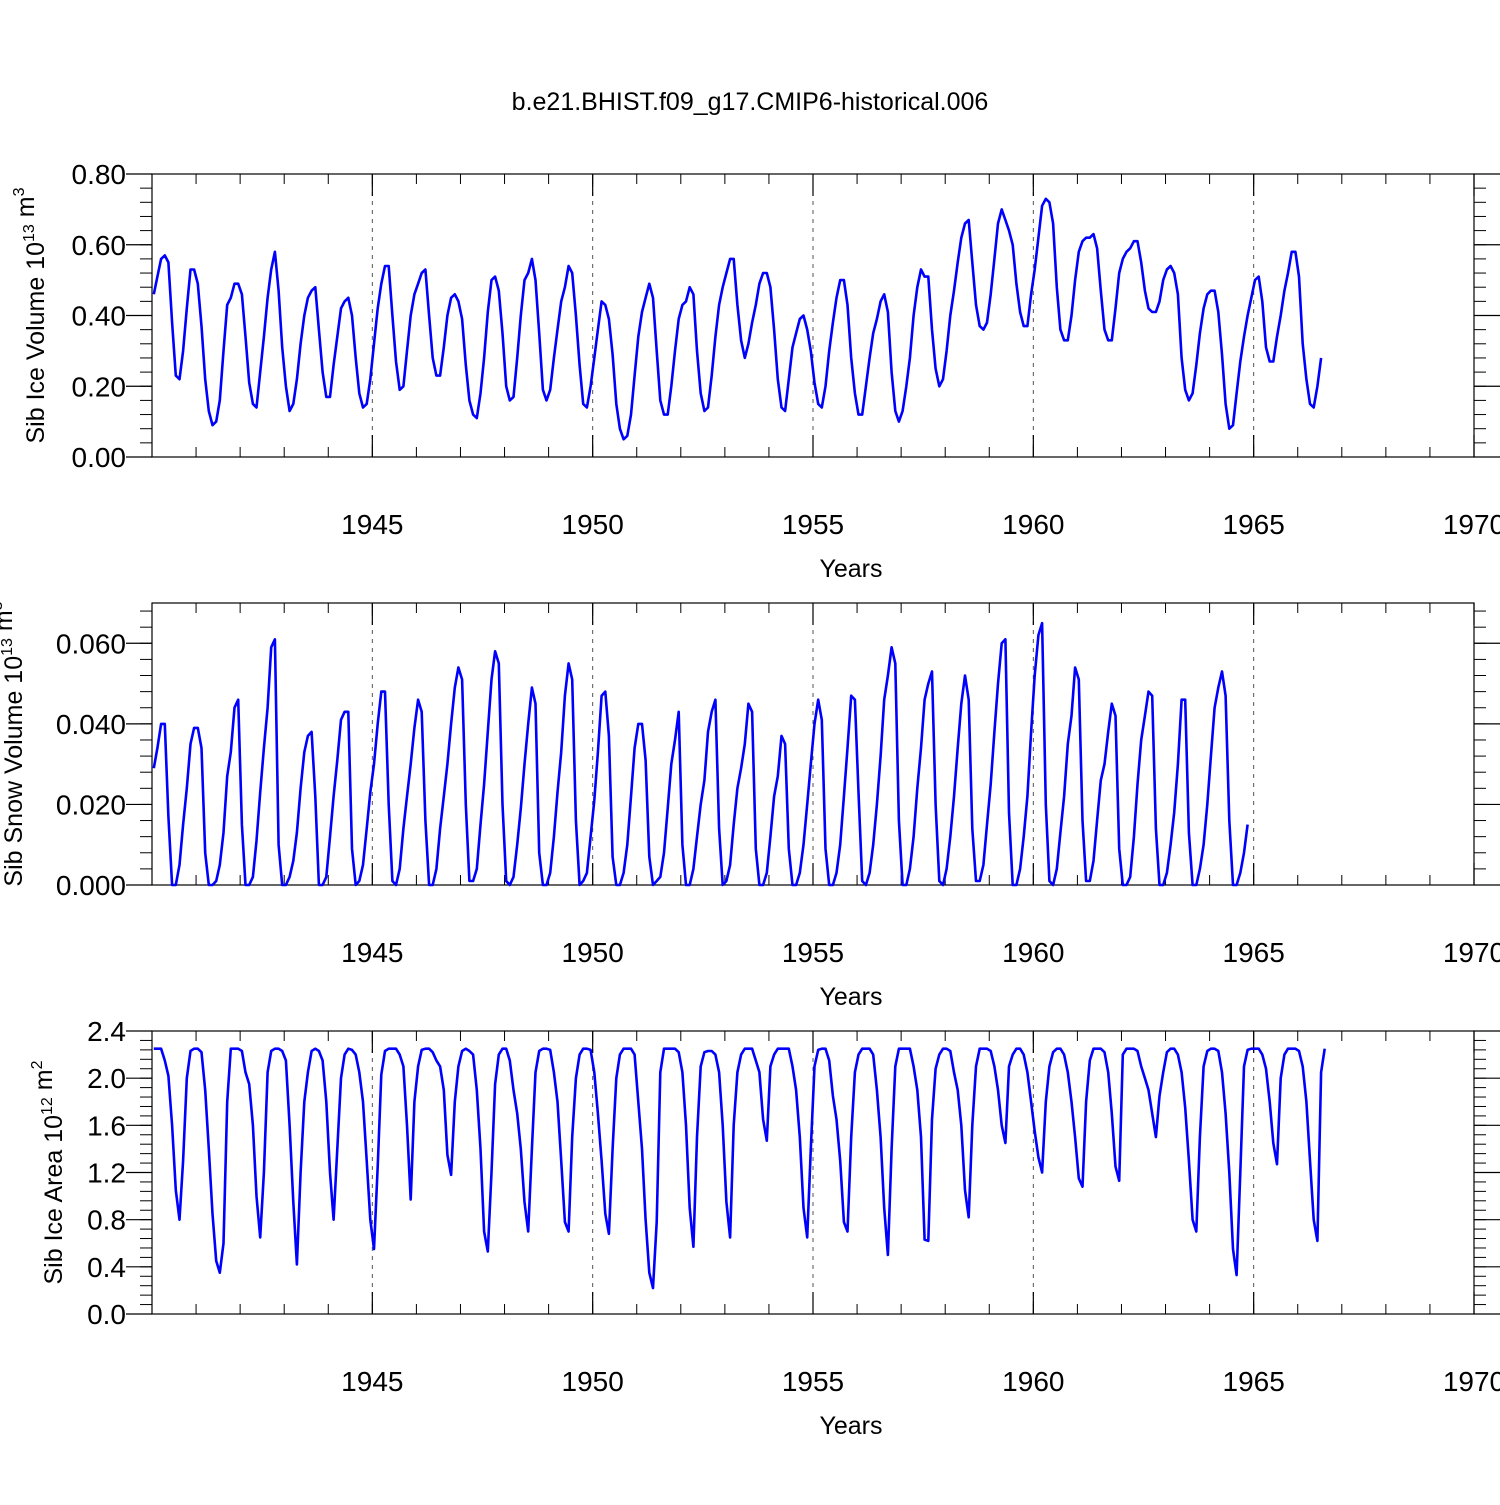  What do you see at coordinates (91, 724) in the screenshot?
I see `y-tick-label: 0.040` at bounding box center [91, 724].